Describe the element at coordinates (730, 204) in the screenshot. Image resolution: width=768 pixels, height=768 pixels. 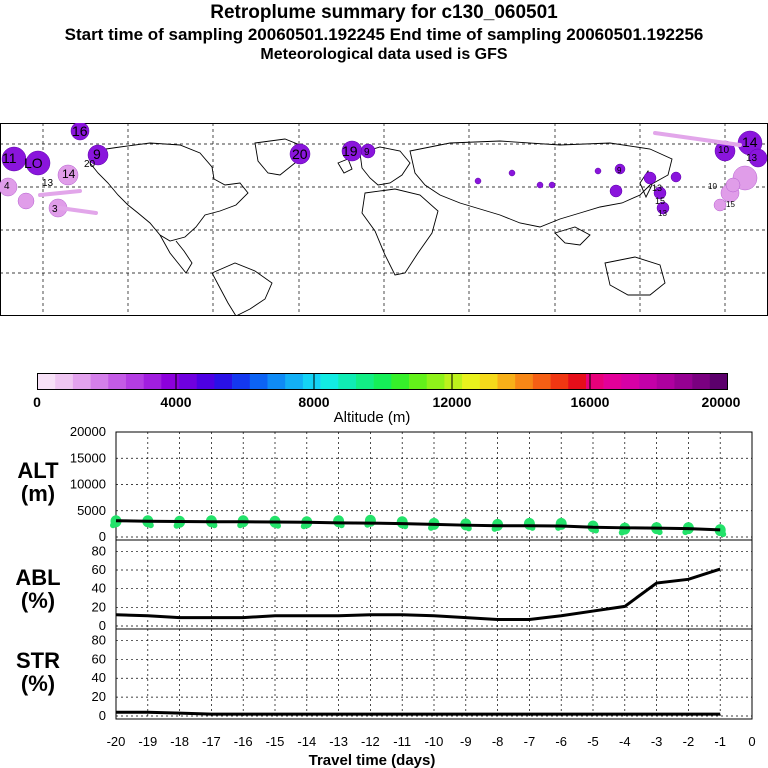
I see `svg-text: 15` at that location.